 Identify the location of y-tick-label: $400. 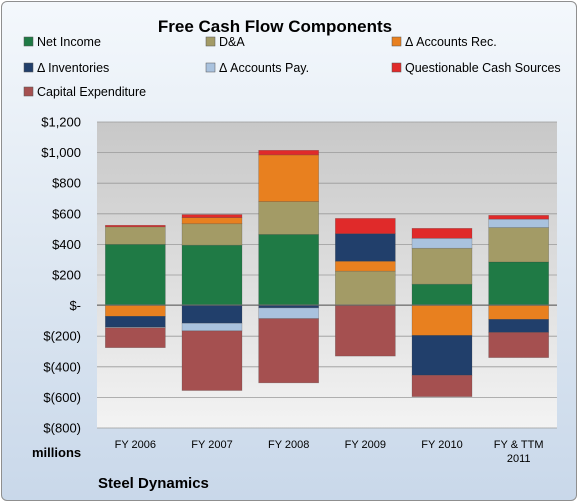
(66, 244).